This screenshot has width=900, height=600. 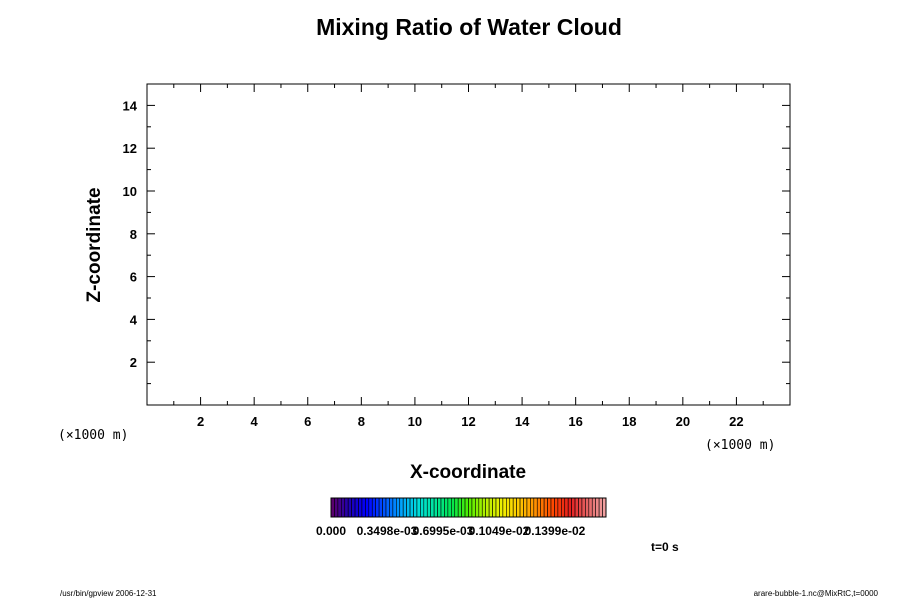 I want to click on colorbar-label: 0.1399e-02, so click(x=555, y=531).